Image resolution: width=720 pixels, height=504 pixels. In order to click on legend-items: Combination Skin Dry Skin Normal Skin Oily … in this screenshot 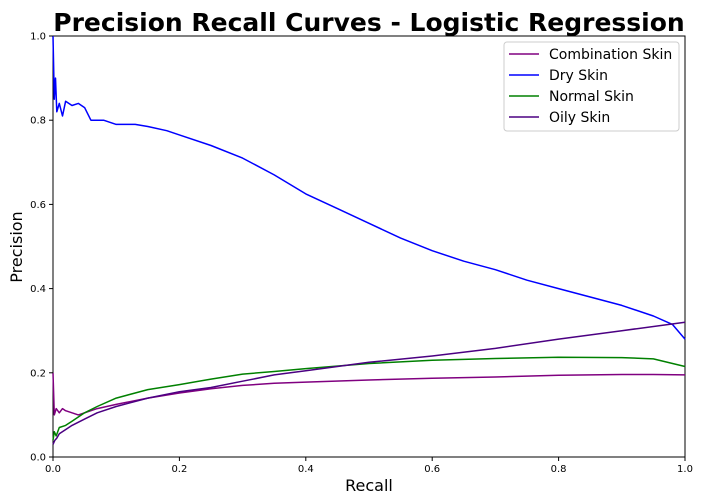, I will do `click(590, 86)`.